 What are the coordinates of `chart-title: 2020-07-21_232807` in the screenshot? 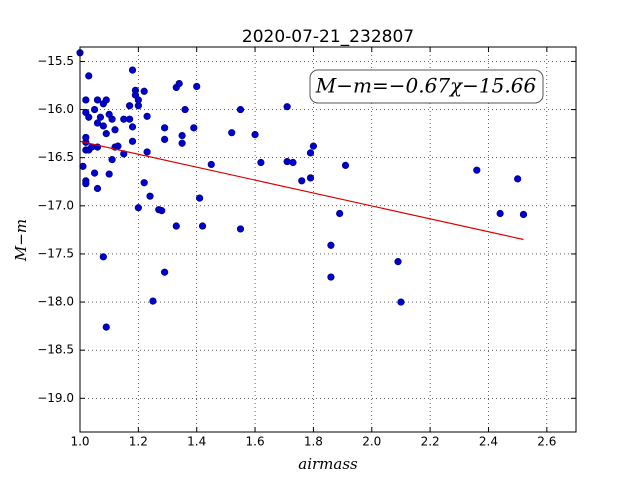 It's located at (328, 37).